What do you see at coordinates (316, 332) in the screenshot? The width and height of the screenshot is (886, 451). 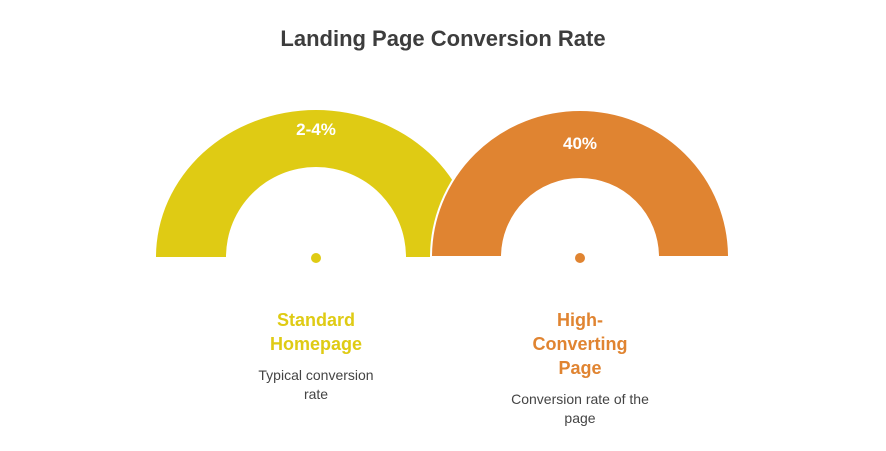 I see `item-name: Standard Homepage` at bounding box center [316, 332].